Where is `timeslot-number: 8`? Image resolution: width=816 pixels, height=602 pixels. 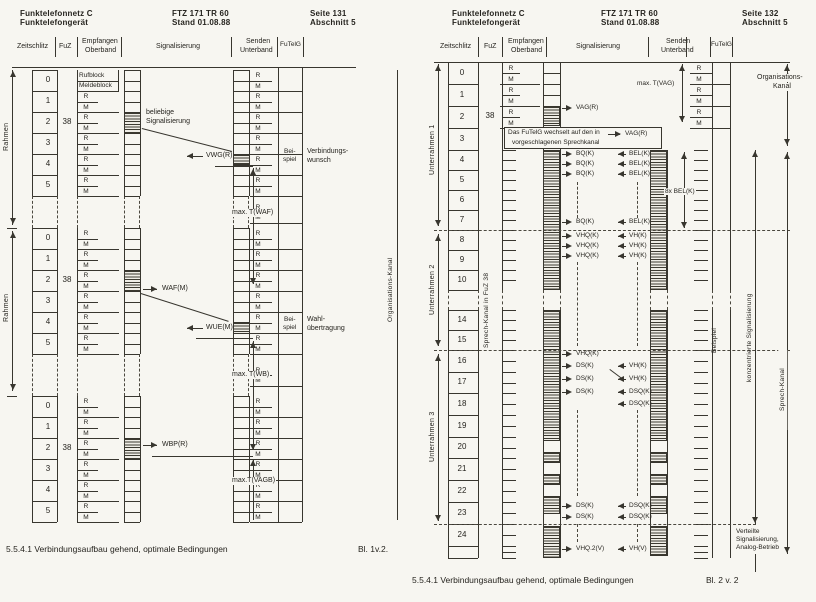
timeslot-number: 8 is located at coordinates (462, 239).